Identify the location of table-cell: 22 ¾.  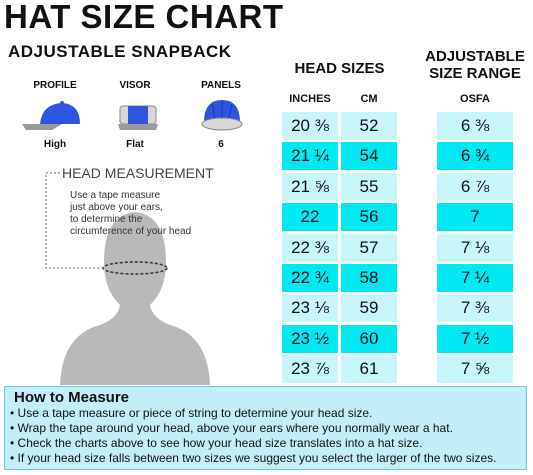
(310, 278).